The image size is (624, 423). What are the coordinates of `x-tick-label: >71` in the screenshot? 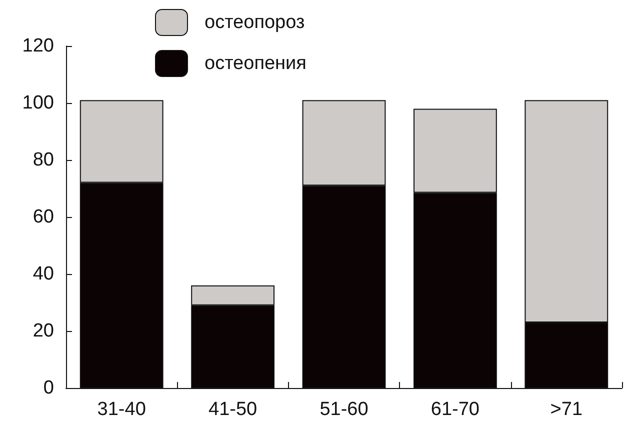 It's located at (566, 409).